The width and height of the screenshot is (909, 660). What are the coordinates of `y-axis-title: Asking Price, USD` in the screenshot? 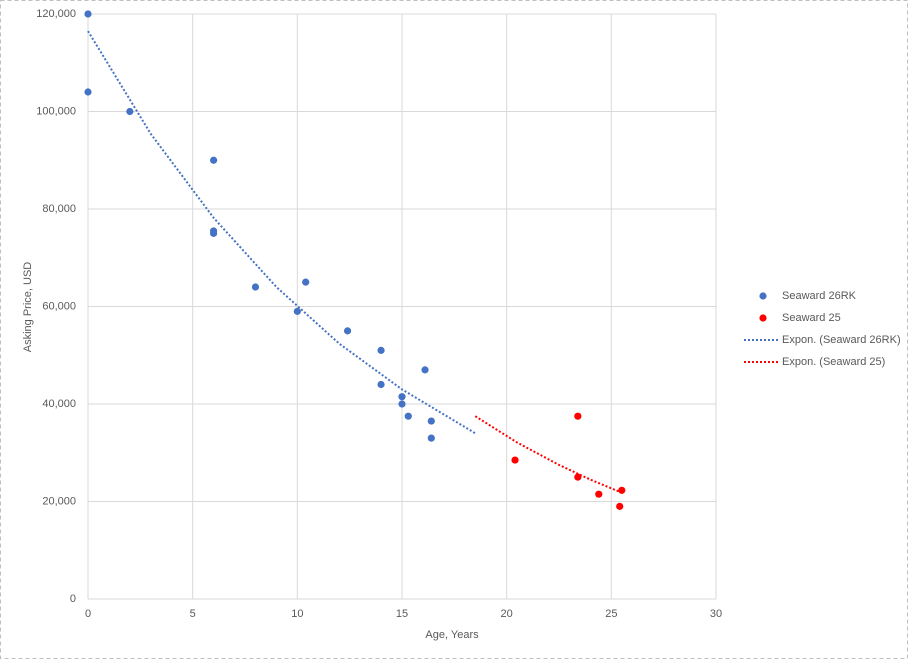 It's located at (28, 307).